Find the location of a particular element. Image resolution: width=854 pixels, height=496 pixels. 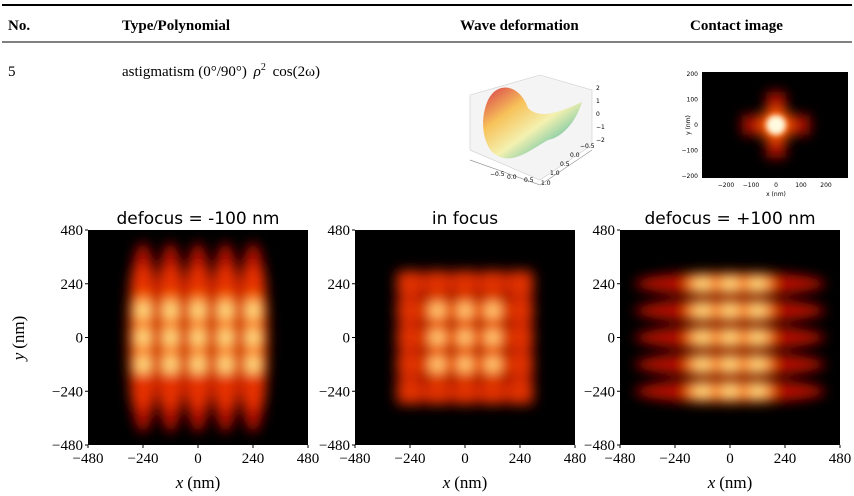

x-tick-label: 240 is located at coordinates (253, 459).